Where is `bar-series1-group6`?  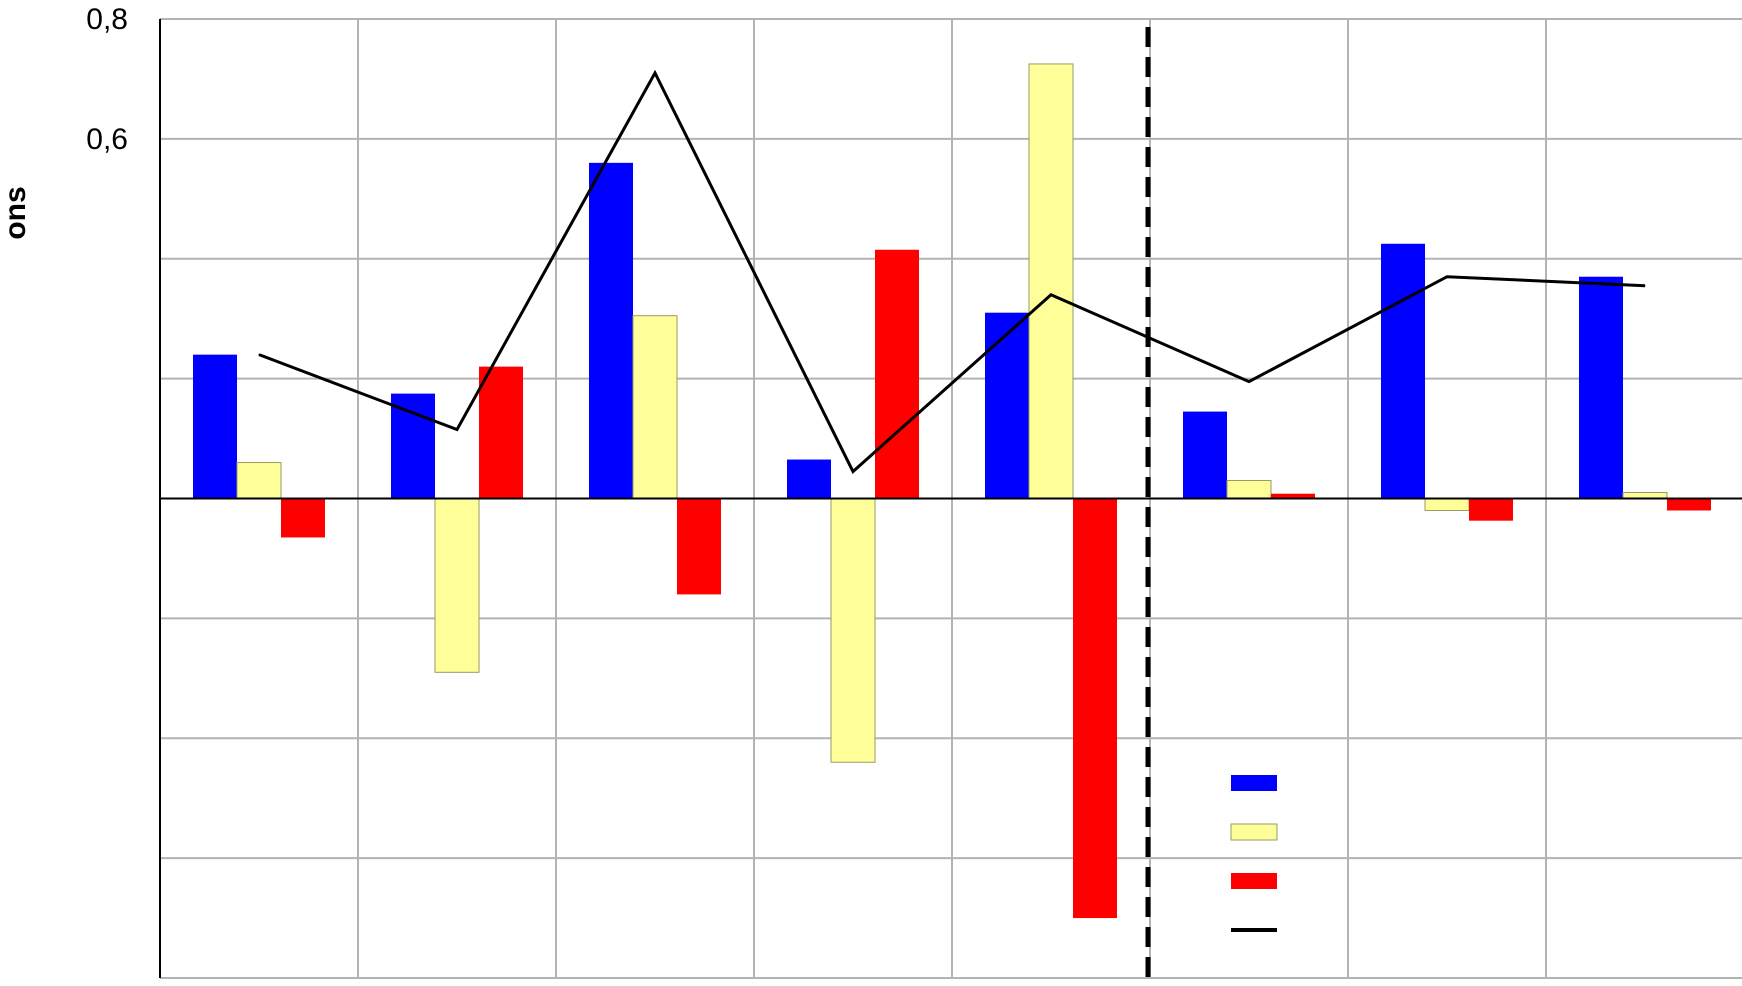
bar-series1-group6 is located at coordinates (1205, 455).